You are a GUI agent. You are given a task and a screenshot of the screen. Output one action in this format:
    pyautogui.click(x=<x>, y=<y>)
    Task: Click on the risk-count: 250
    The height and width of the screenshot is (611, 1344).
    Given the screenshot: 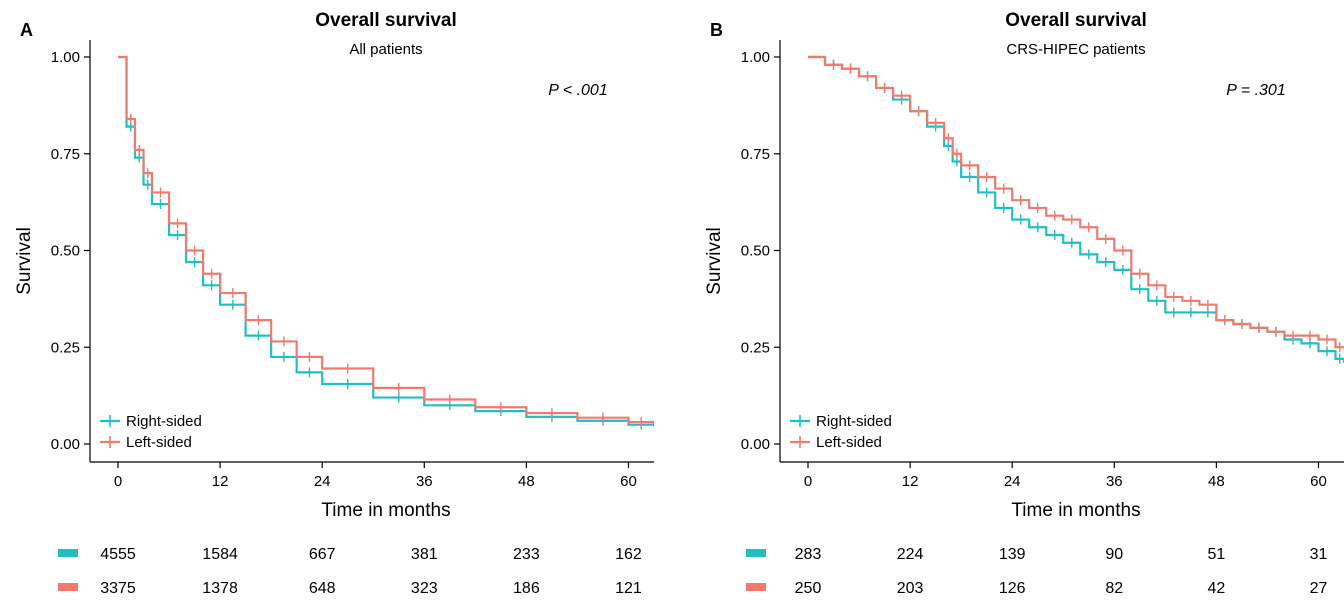 What is the action you would take?
    pyautogui.click(x=808, y=588)
    